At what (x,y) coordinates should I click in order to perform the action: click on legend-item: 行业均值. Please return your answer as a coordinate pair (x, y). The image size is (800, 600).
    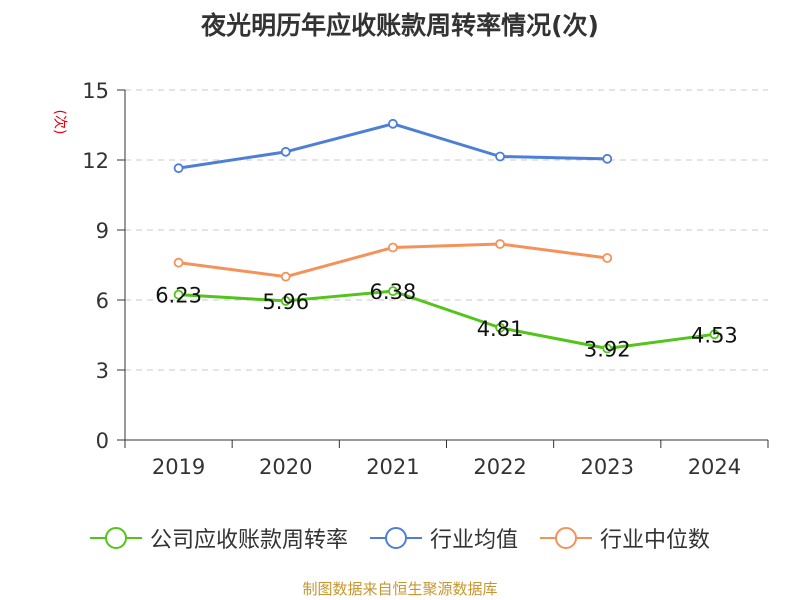
    Looking at the image, I should click on (443, 538).